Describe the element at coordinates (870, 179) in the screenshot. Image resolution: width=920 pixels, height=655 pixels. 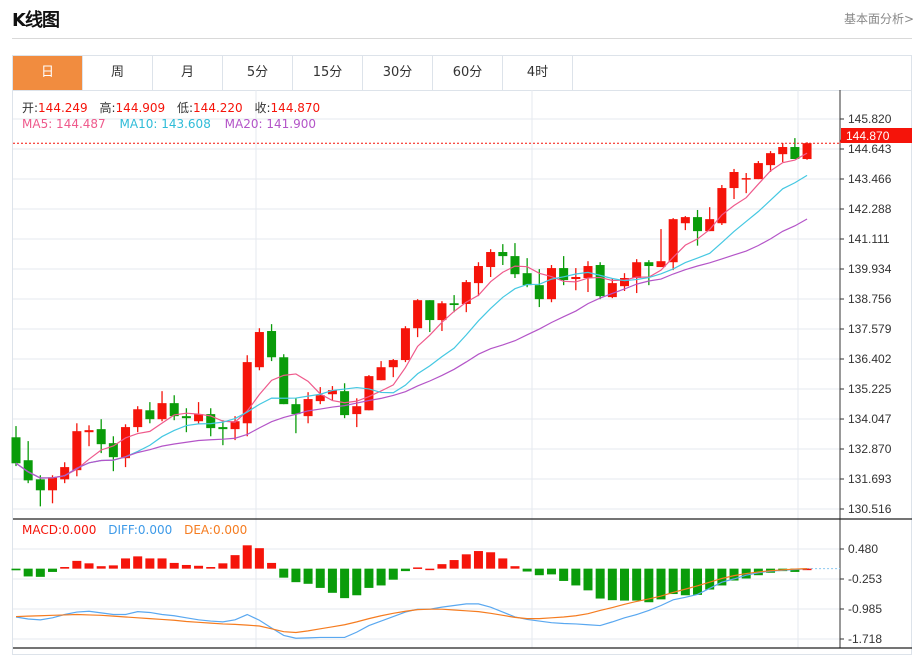
I see `price-tick-label: 143.466` at that location.